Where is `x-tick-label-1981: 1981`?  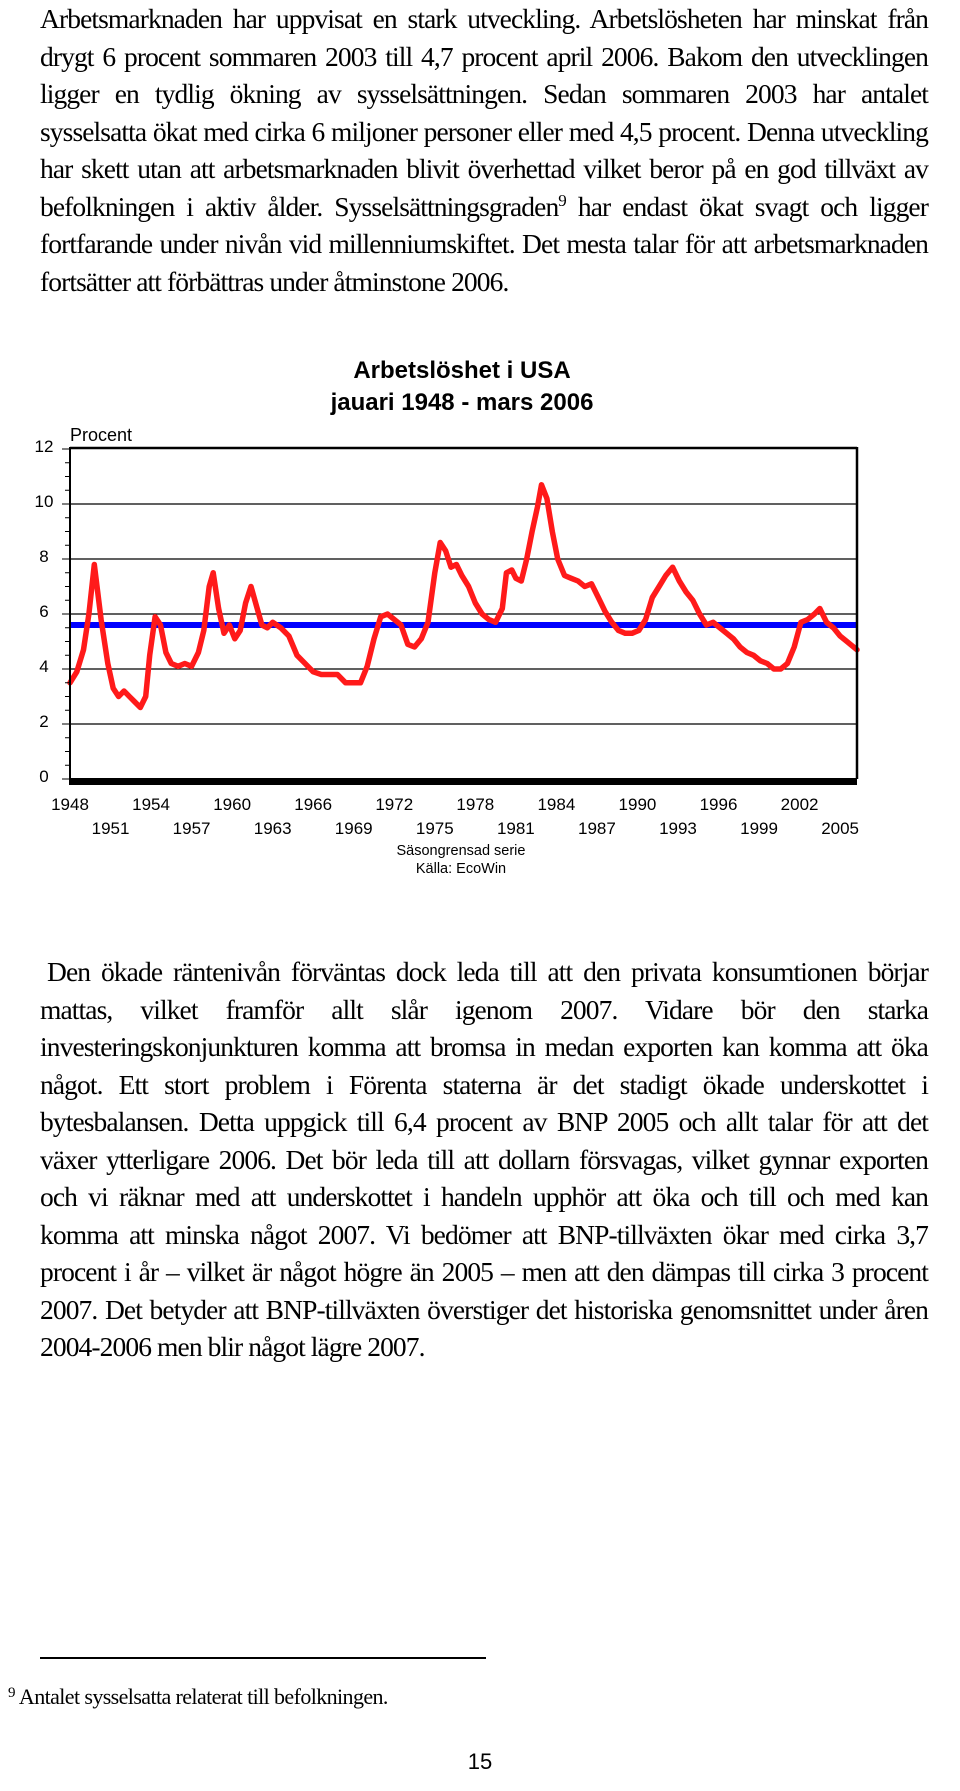
x-tick-label-1981: 1981 is located at coordinates (516, 828).